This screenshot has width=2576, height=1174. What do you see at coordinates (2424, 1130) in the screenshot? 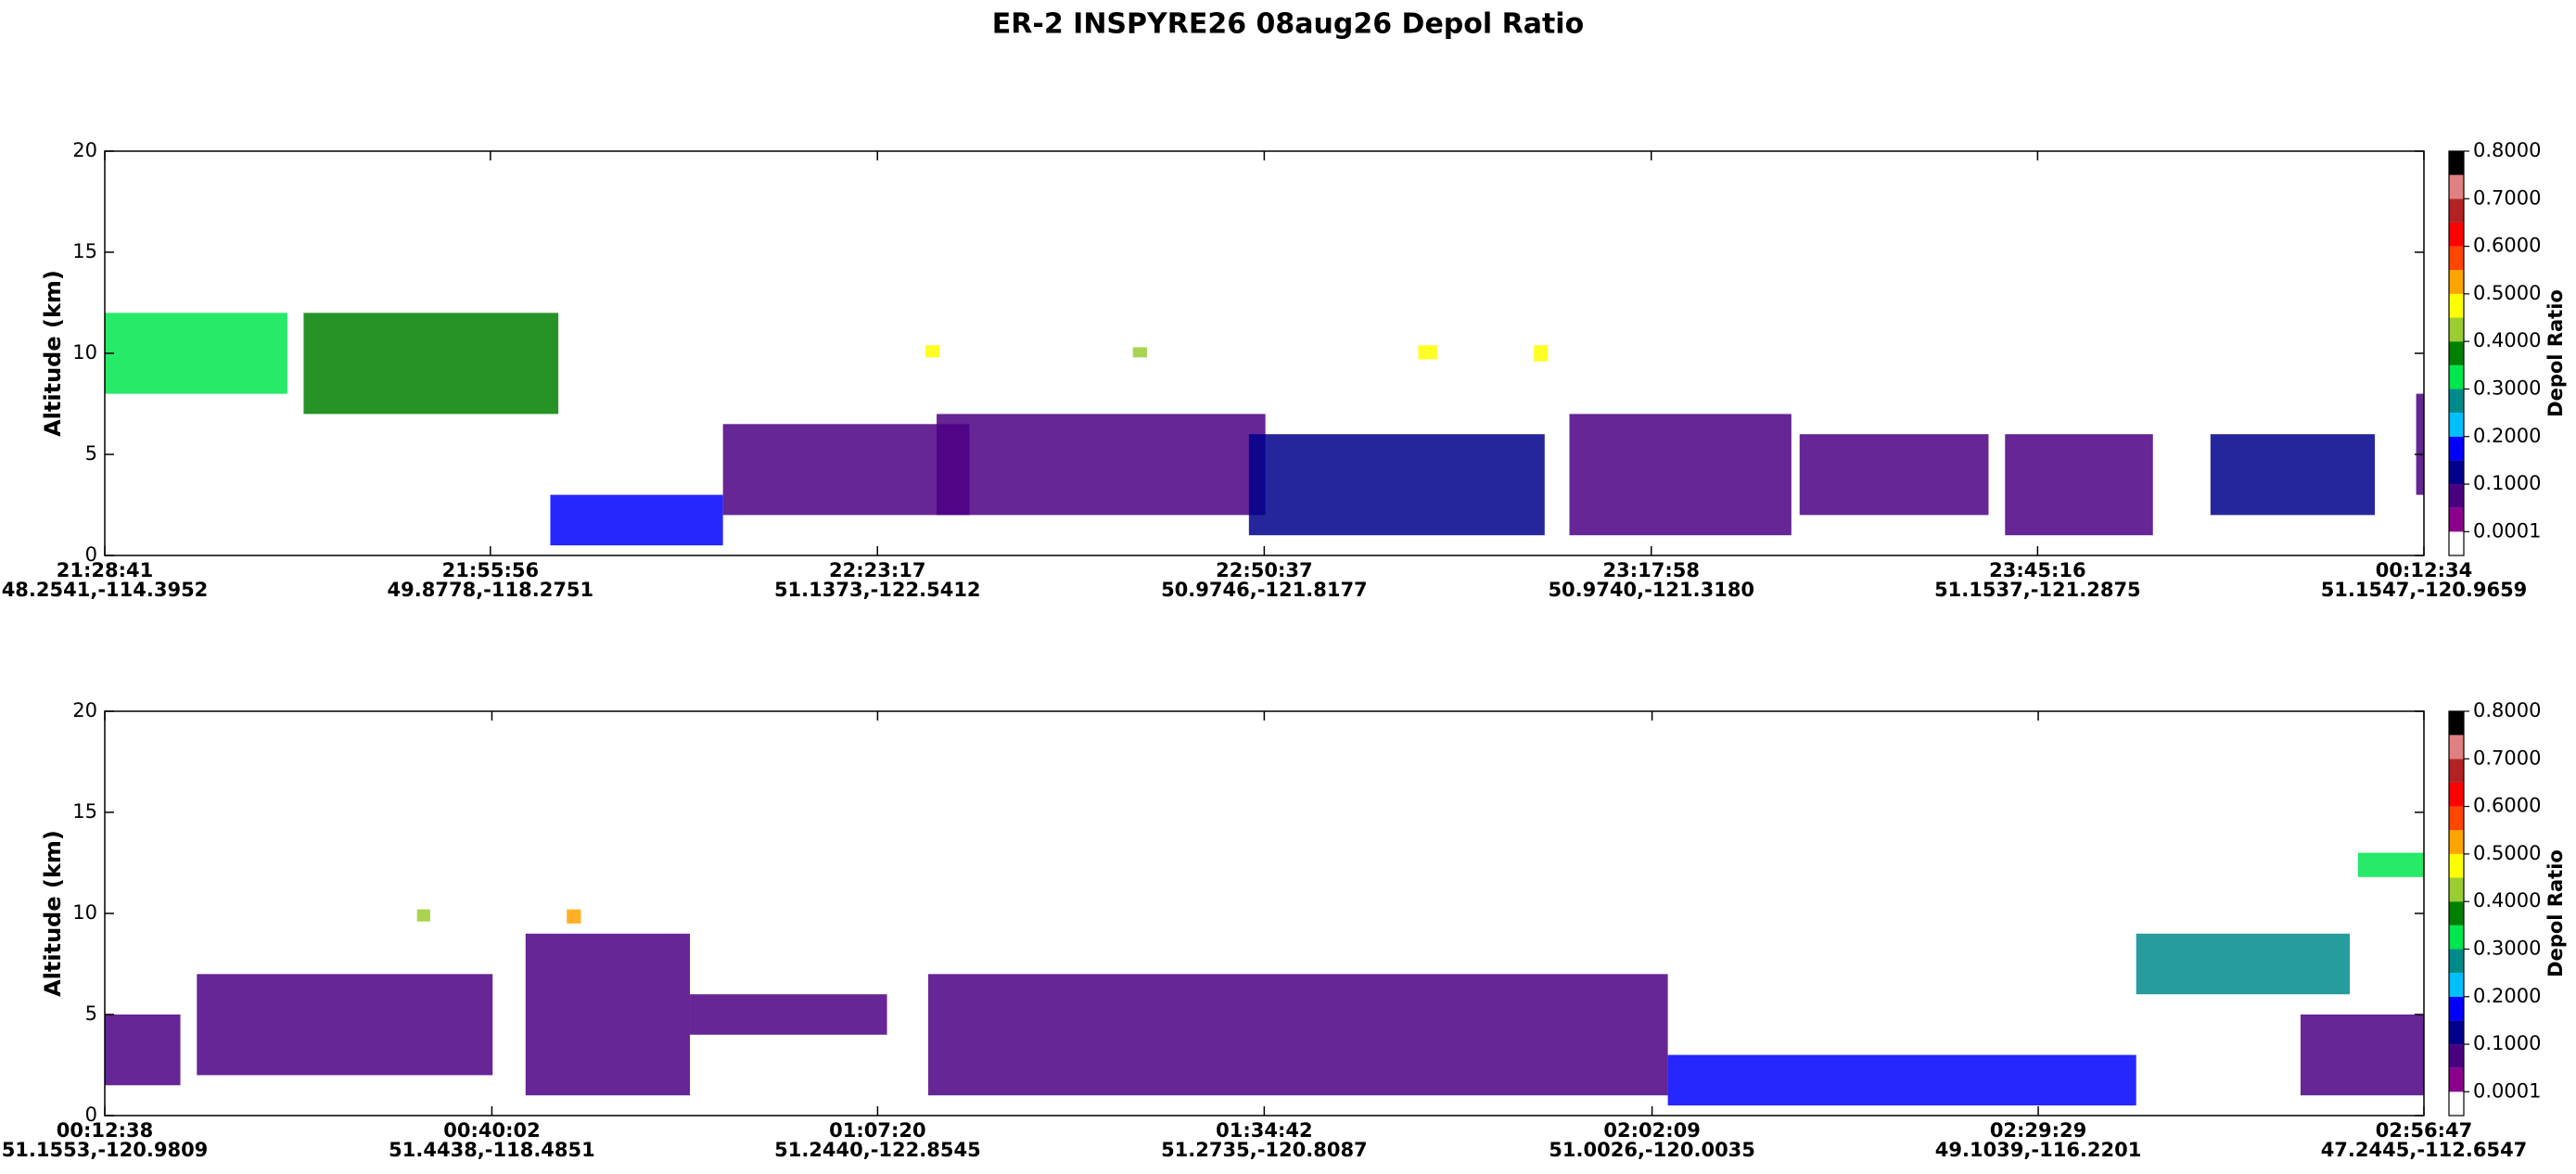
I see `x-tick-label: 02:56:47` at bounding box center [2424, 1130].